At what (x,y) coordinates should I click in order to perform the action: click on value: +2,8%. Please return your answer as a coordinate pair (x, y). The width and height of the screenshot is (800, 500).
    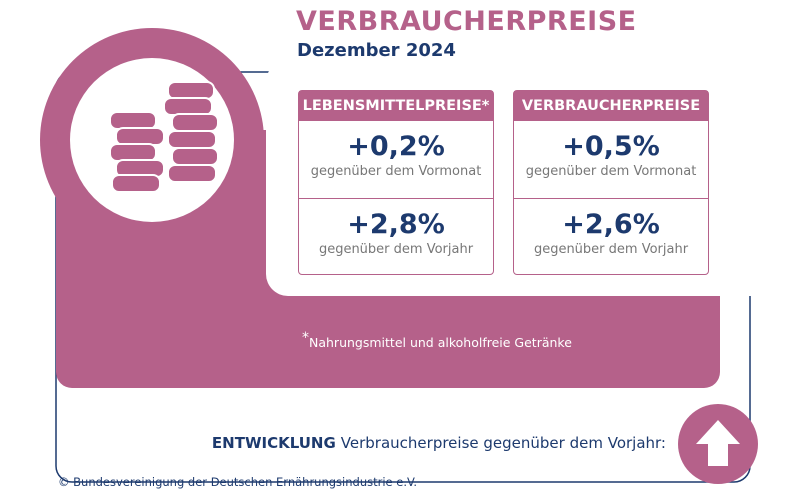
    Looking at the image, I should click on (396, 224).